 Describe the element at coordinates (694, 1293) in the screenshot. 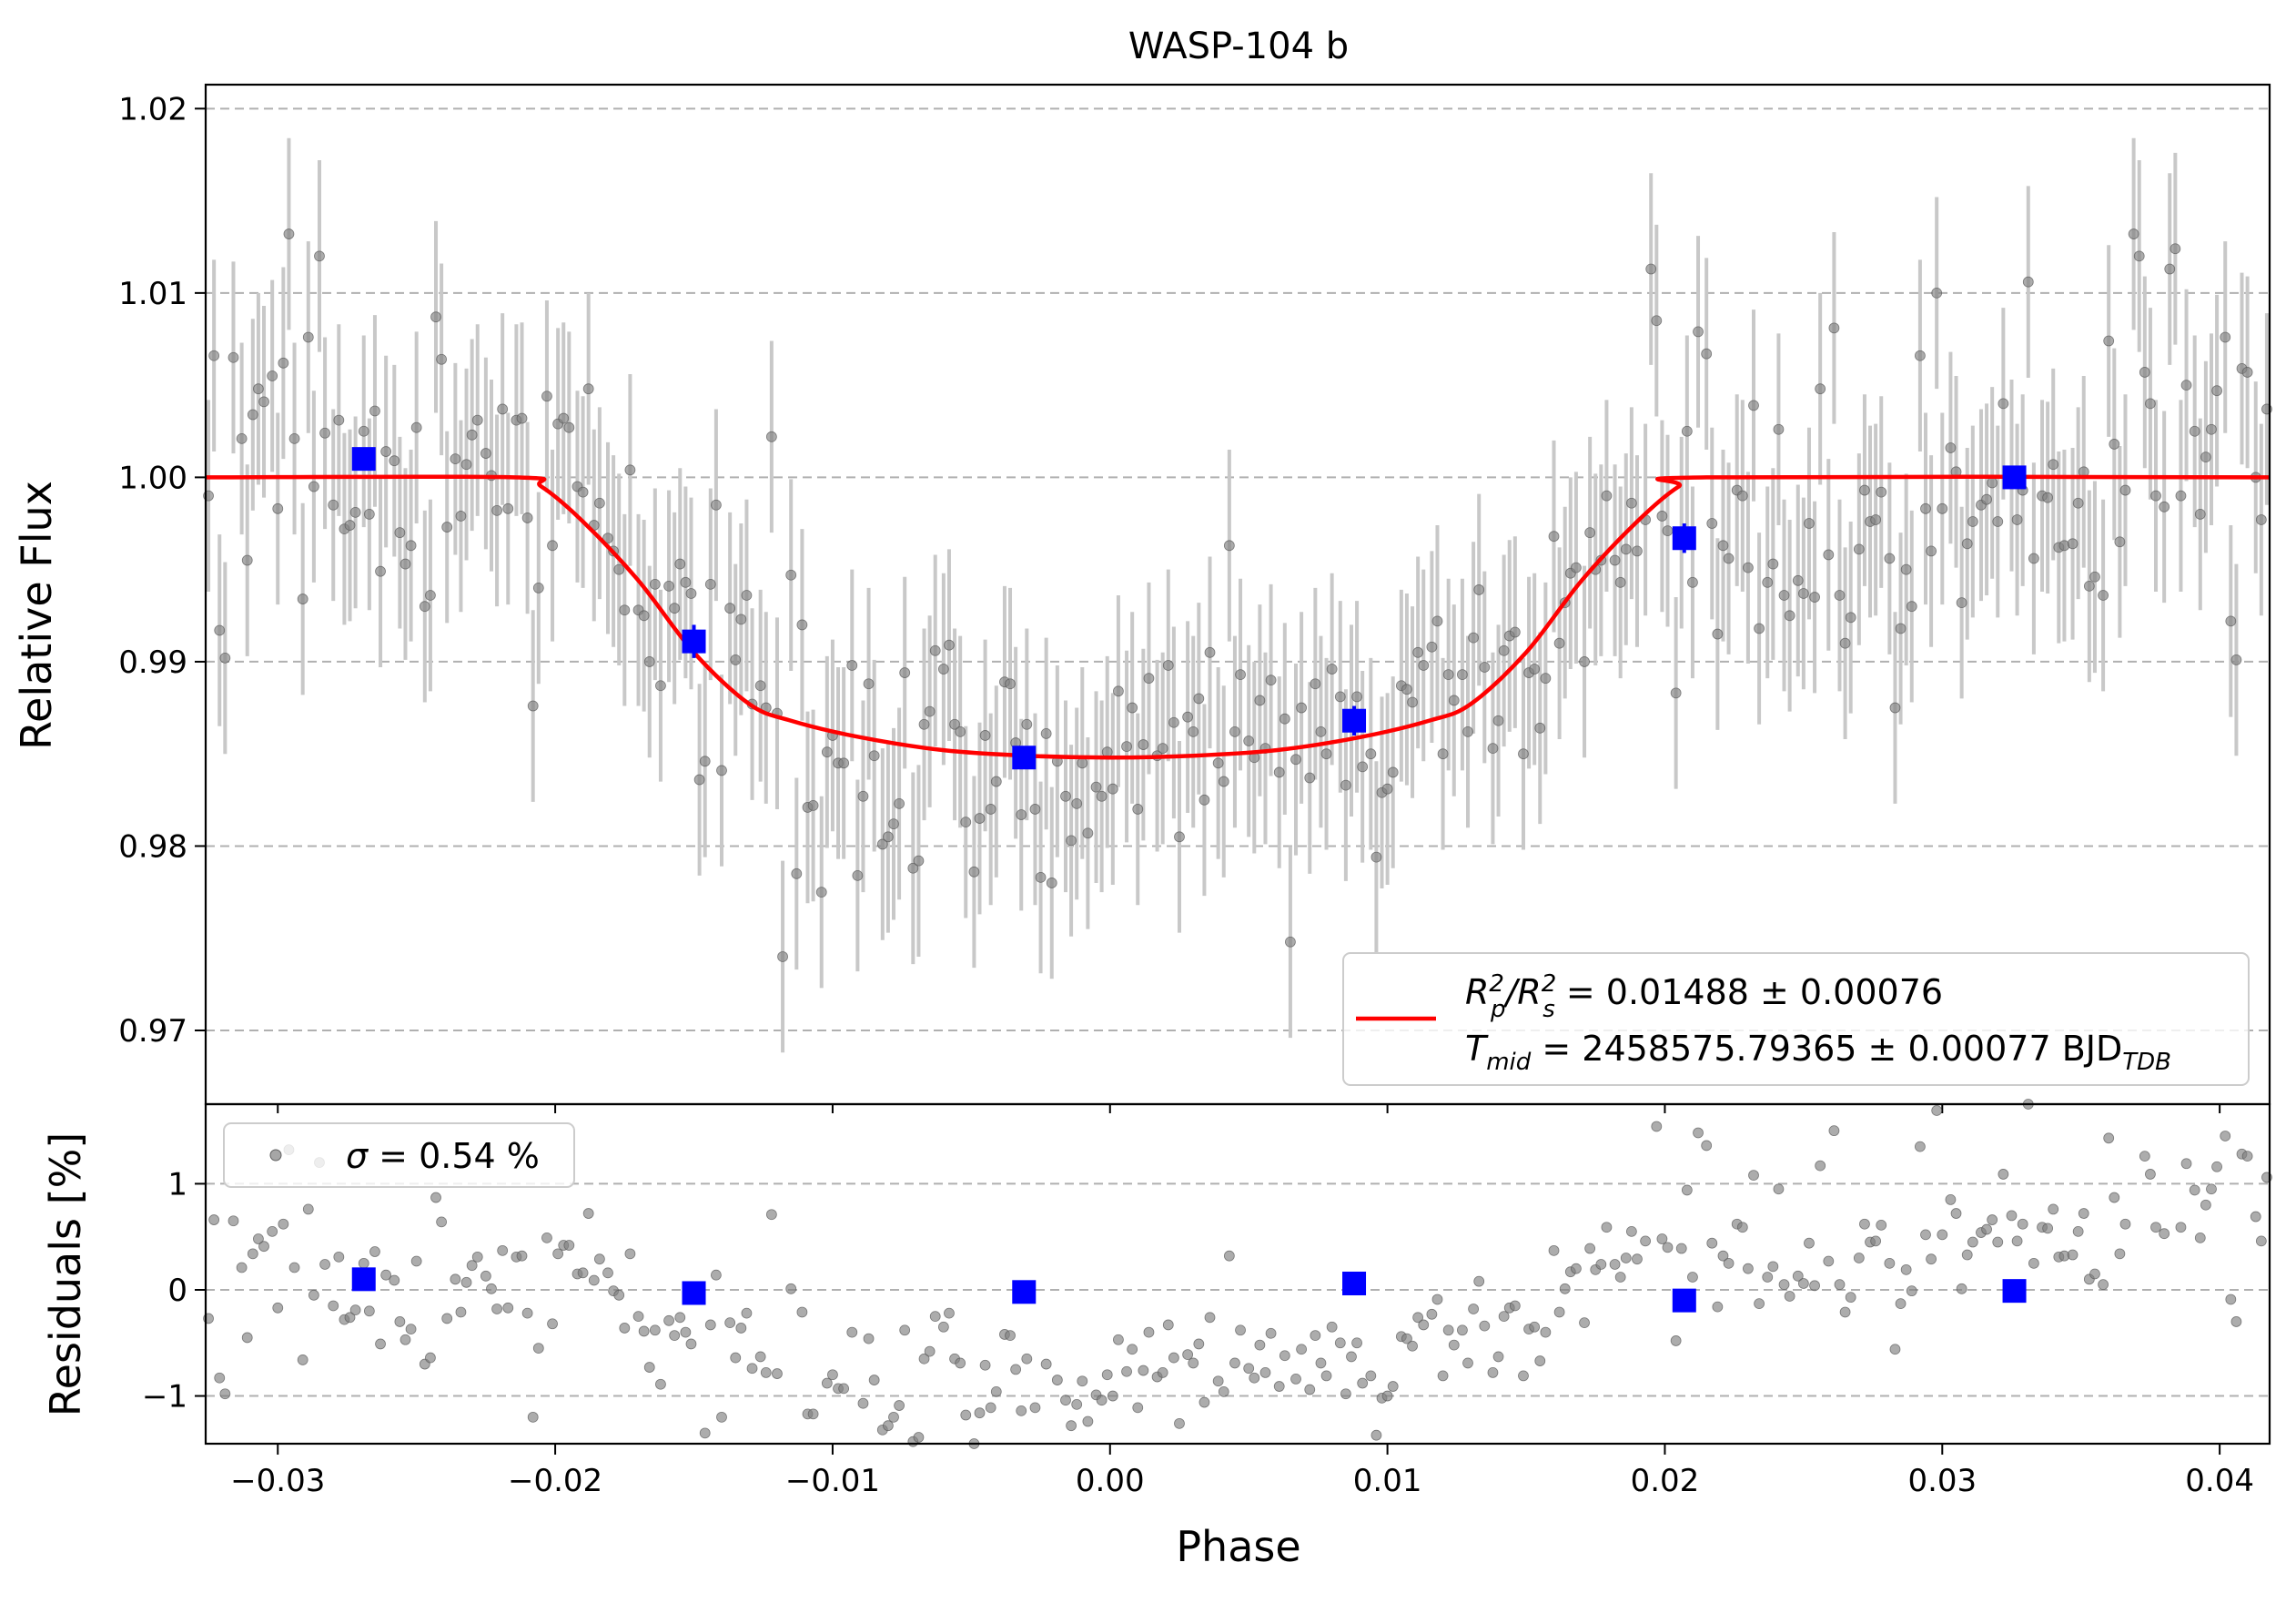

I see `residual-binned-point` at that location.